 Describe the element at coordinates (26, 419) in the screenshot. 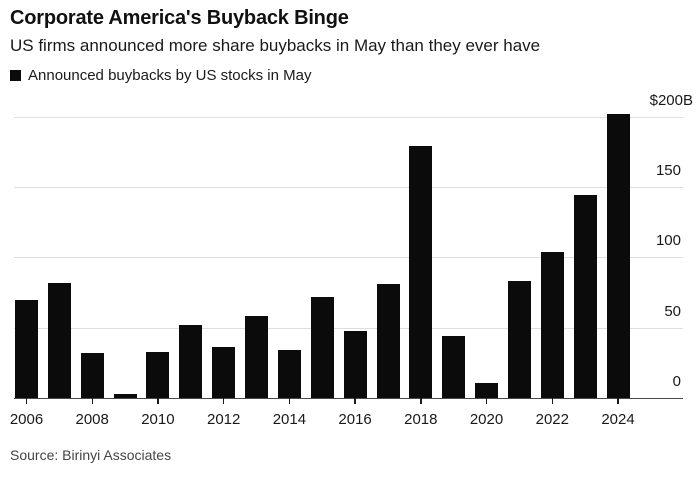

I see `x-axis-label-2006: 2006` at that location.